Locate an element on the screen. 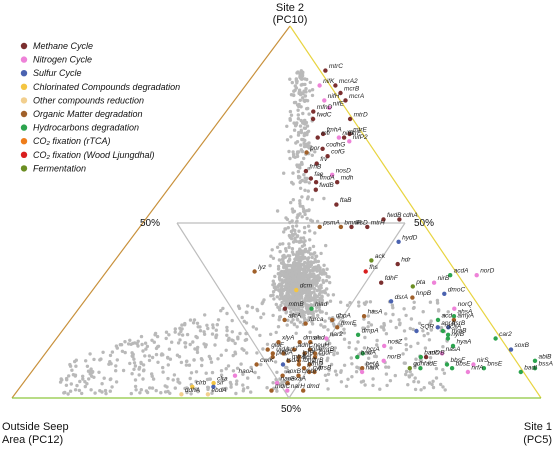  point-furca is located at coordinates (305, 323).